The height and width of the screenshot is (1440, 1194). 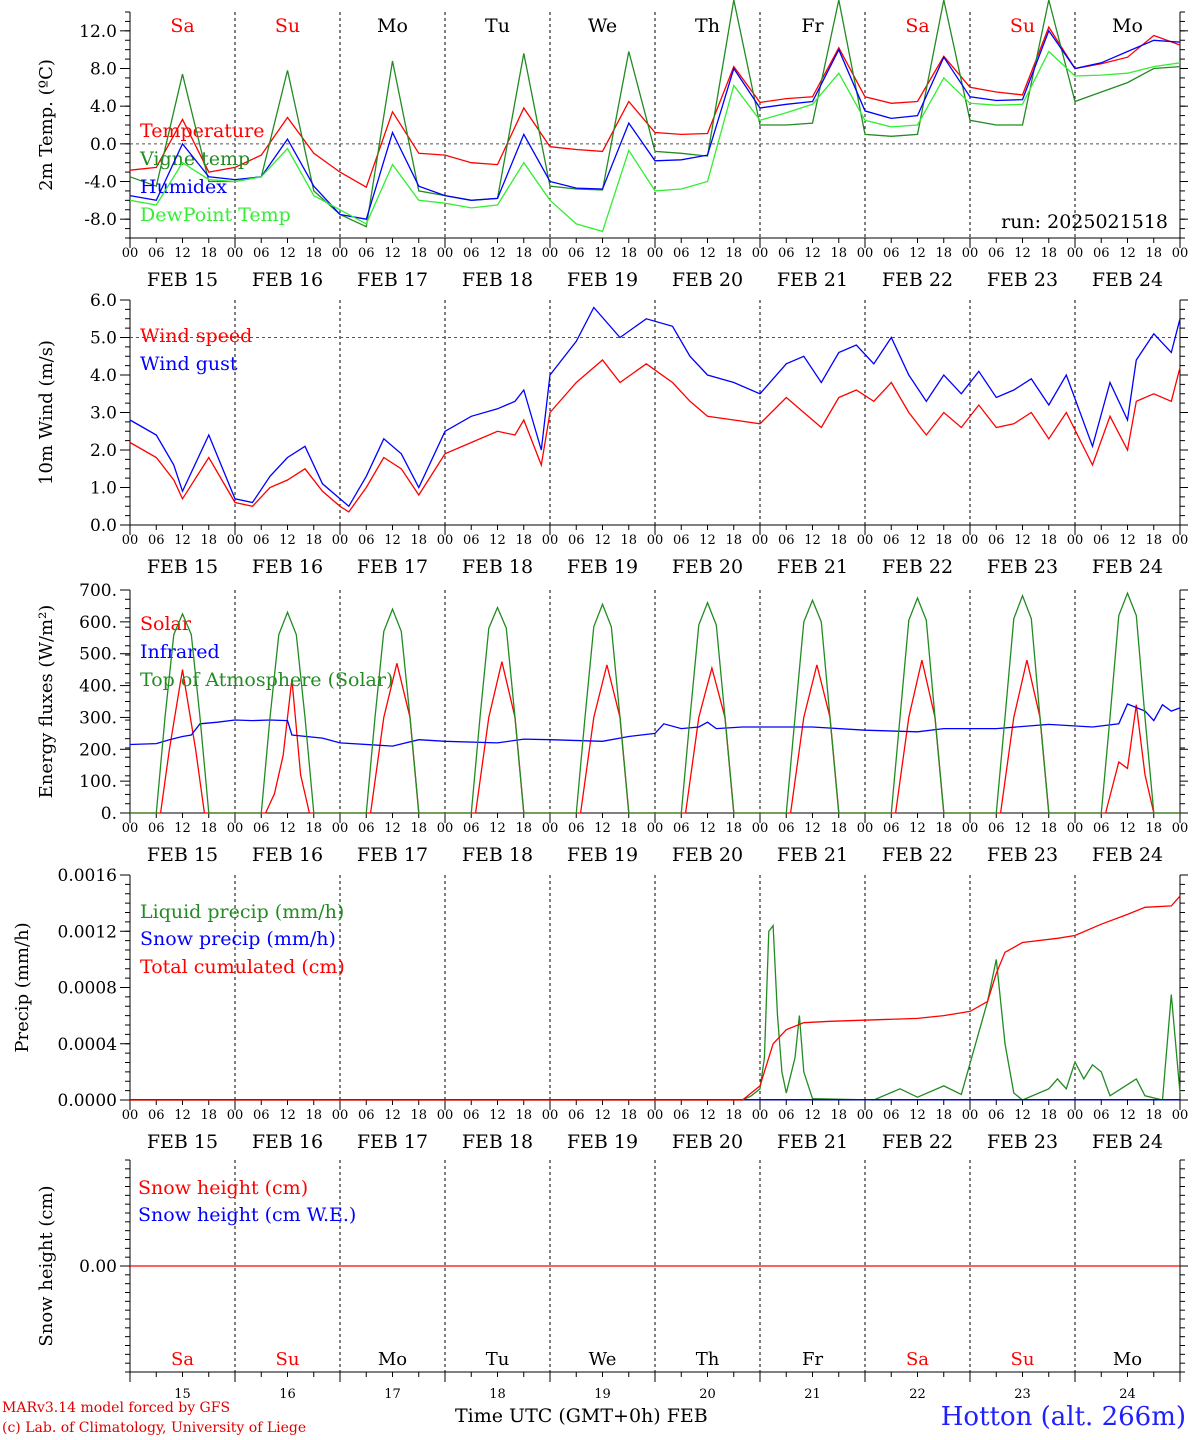 I want to click on series-line-humidex, so click(x=655, y=124).